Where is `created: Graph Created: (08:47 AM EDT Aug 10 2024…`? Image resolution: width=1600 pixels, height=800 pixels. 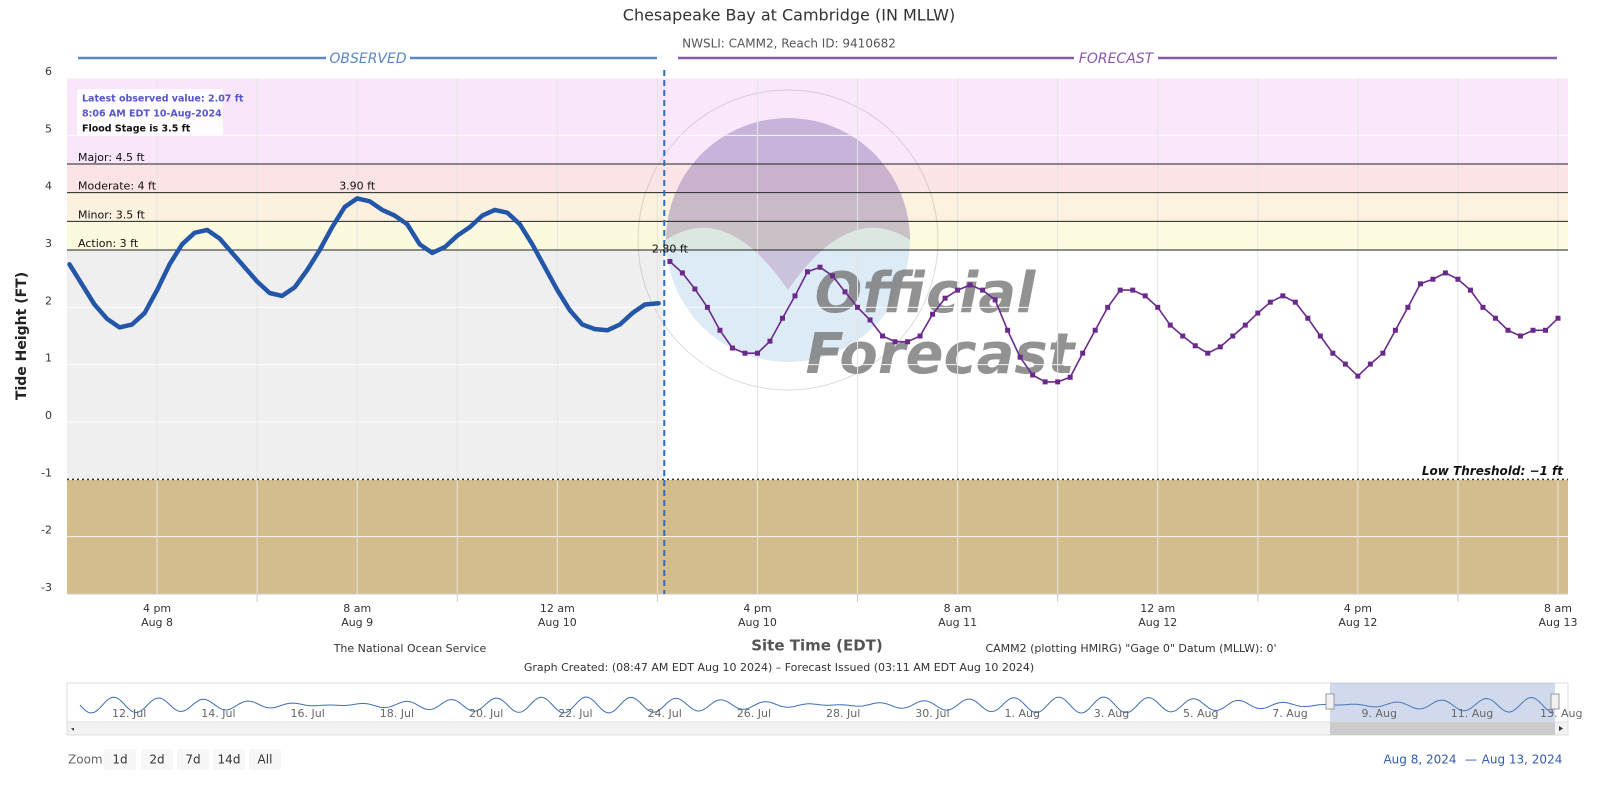 created: Graph Created: (08:47 AM EDT Aug 10 2024… is located at coordinates (779, 667).